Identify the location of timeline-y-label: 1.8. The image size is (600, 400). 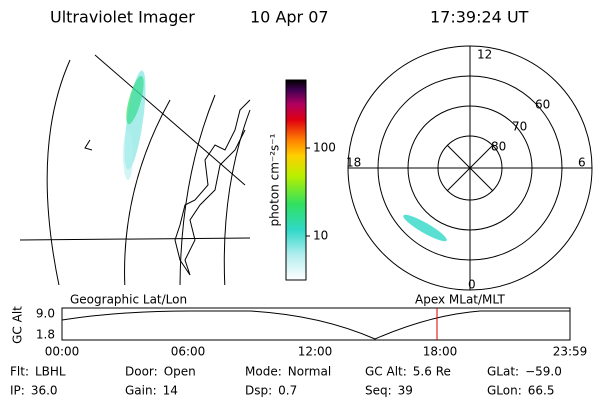
(45, 335).